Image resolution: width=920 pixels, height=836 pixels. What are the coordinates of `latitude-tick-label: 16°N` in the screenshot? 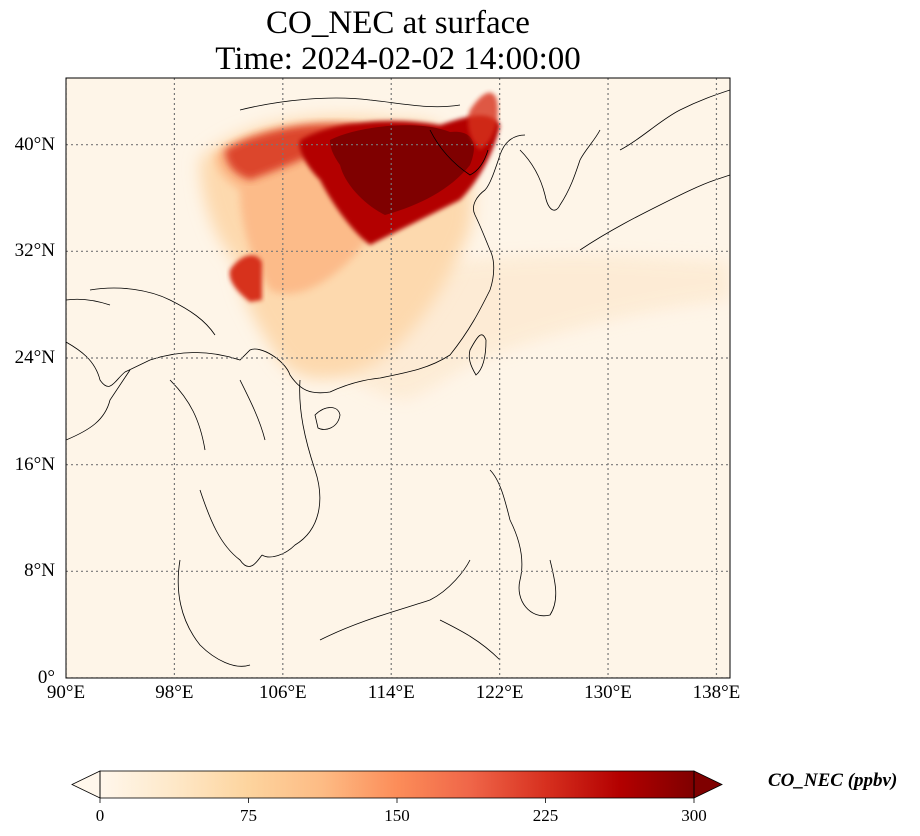 It's located at (34, 464).